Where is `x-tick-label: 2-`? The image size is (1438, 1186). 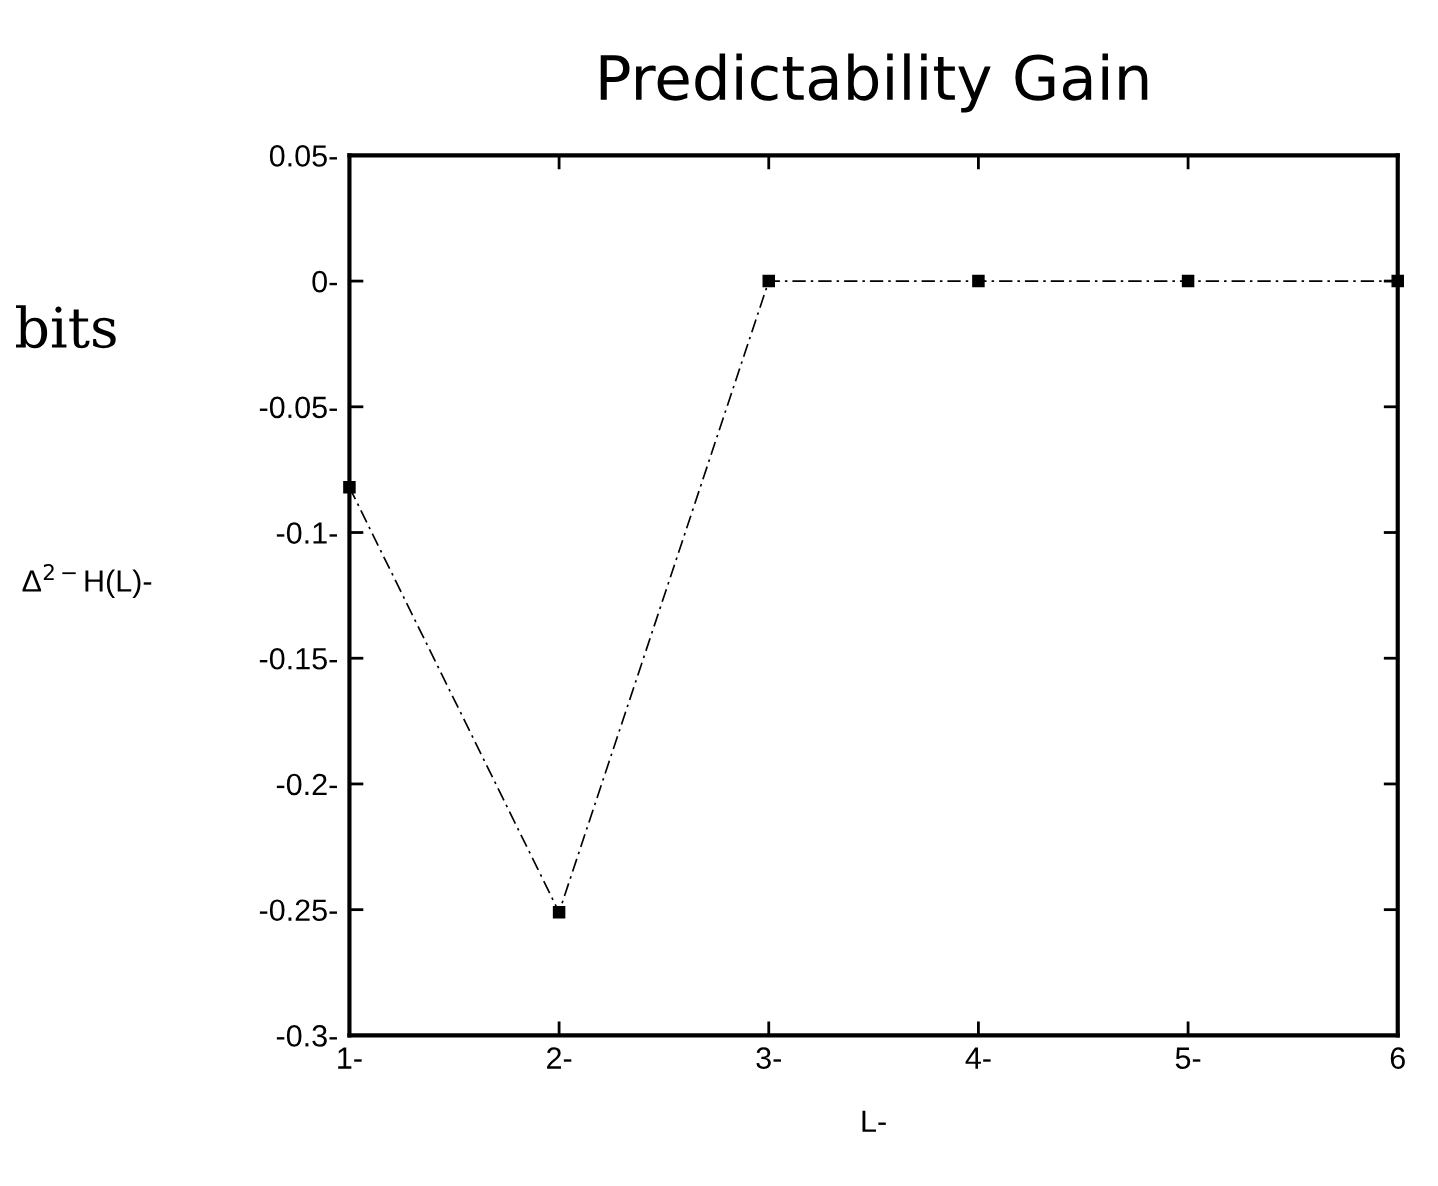
x-tick-label: 2- is located at coordinates (559, 1058).